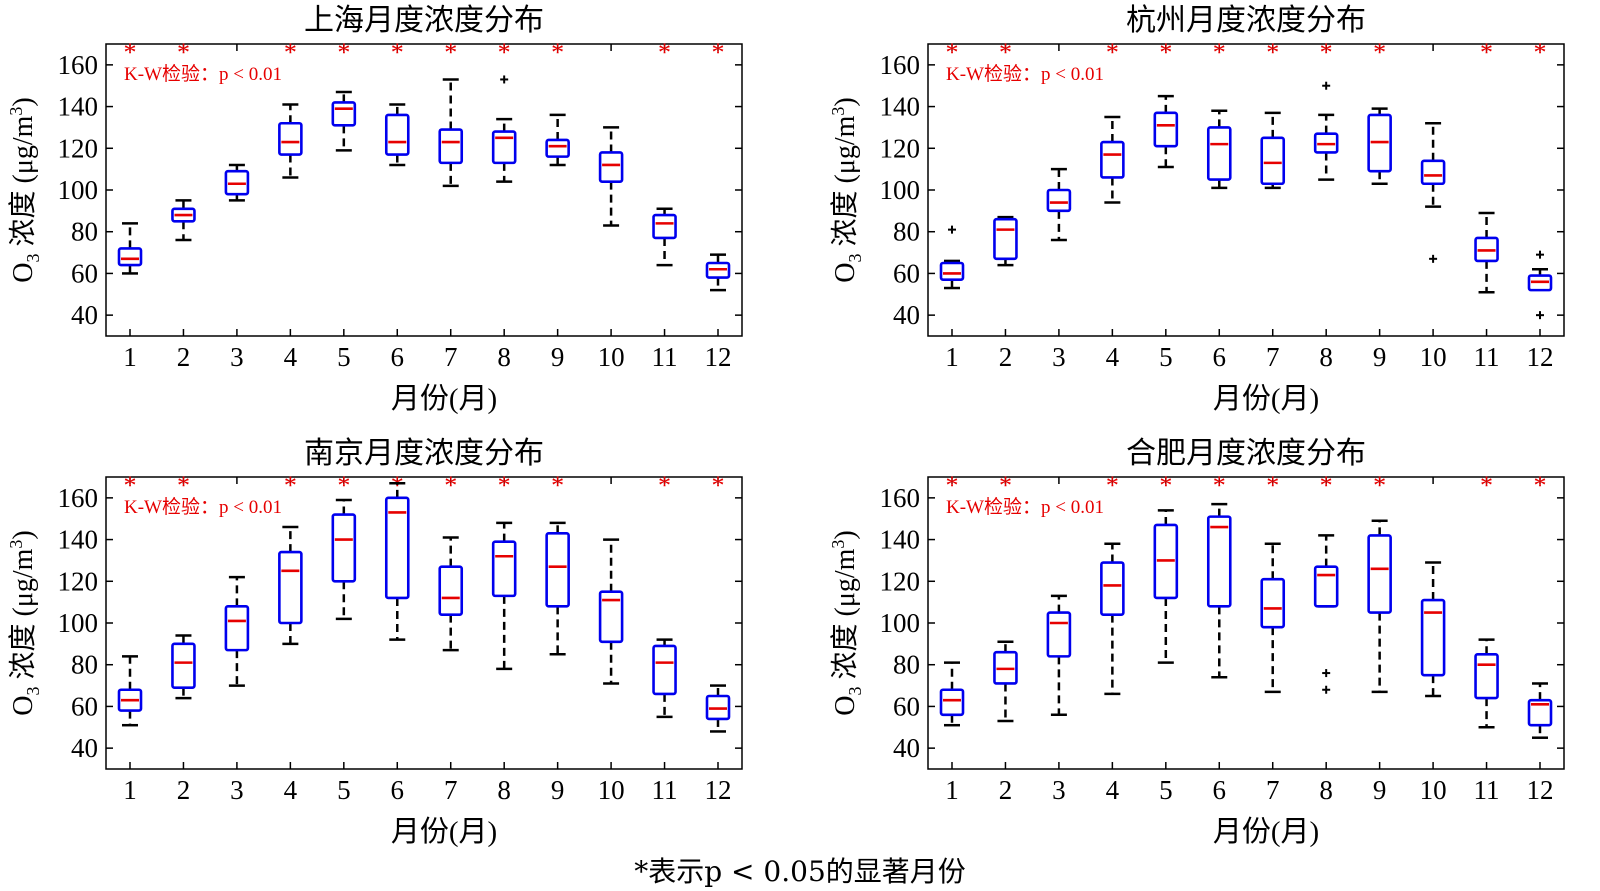 The height and width of the screenshot is (891, 1600). Describe the element at coordinates (504, 790) in the screenshot. I see `x-tick-label: 8` at that location.